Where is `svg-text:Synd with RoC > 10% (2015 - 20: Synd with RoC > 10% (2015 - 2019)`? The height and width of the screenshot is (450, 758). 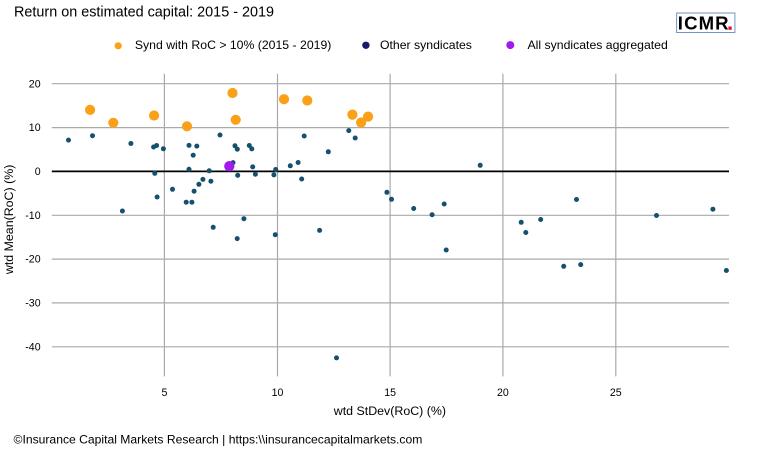 svg-text:Synd with RoC > 10% (2015 - 20: Synd with RoC > 10% (2015 - 2019) is located at coordinates (233, 45).